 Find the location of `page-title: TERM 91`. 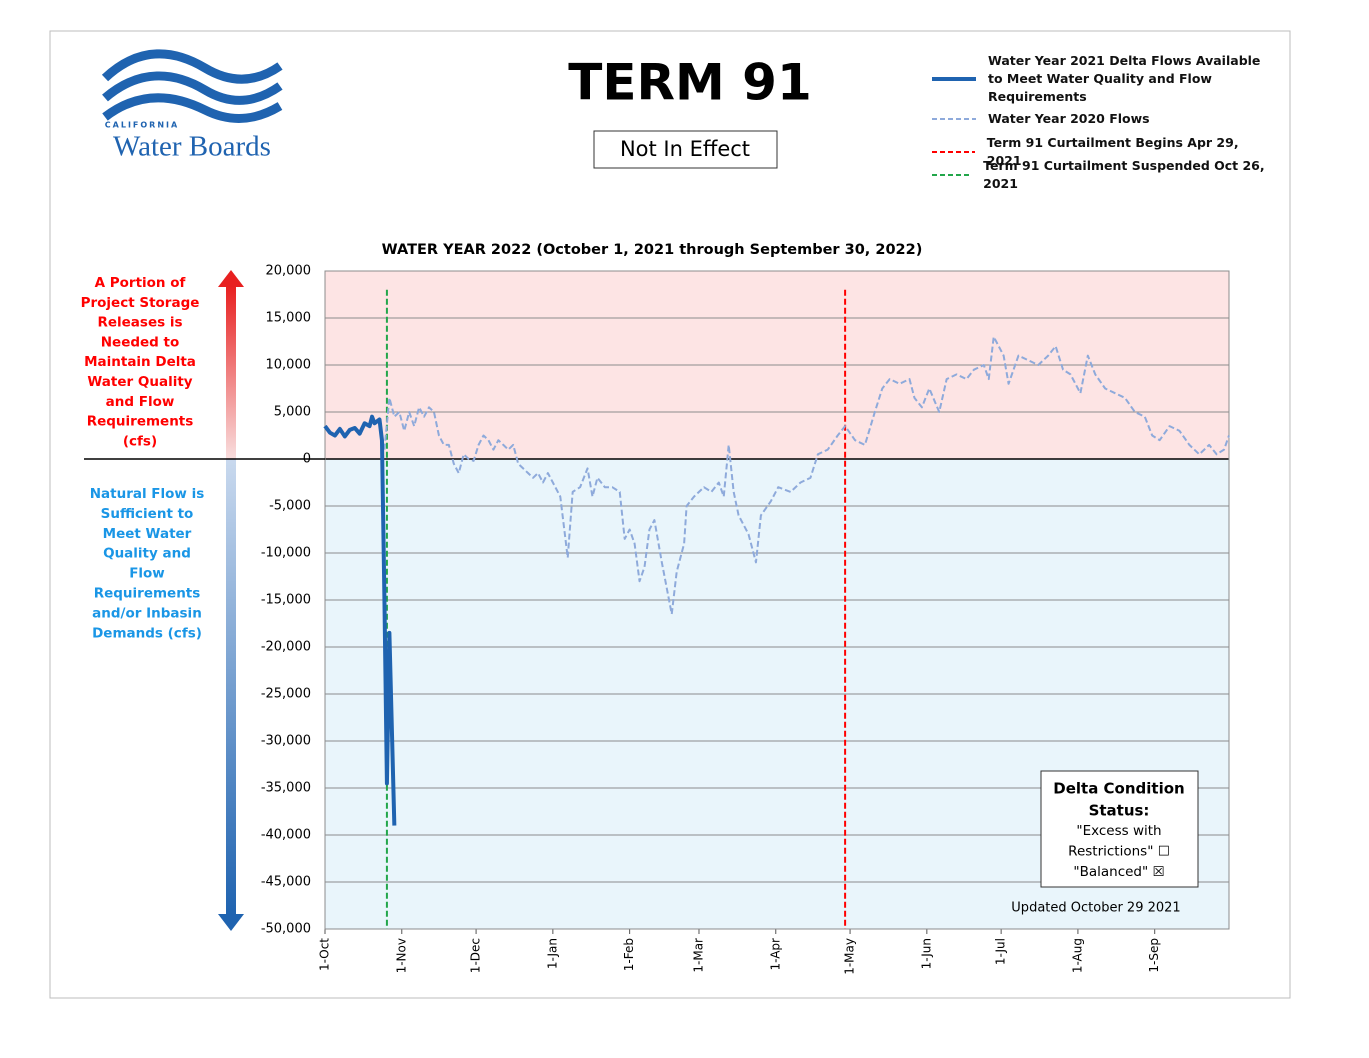

page-title: TERM 91 is located at coordinates (690, 83).